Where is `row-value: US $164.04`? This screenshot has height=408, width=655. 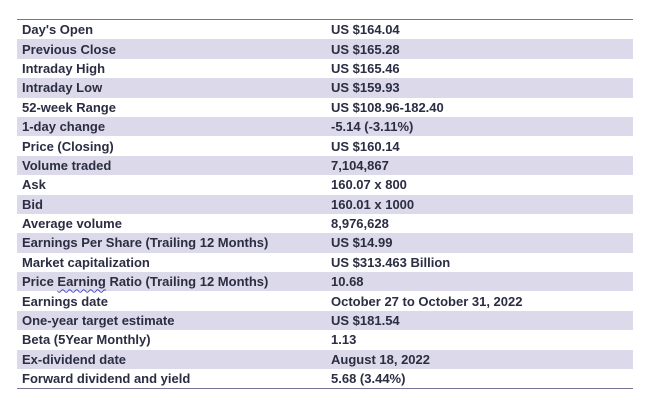 row-value: US $164.04 is located at coordinates (365, 30).